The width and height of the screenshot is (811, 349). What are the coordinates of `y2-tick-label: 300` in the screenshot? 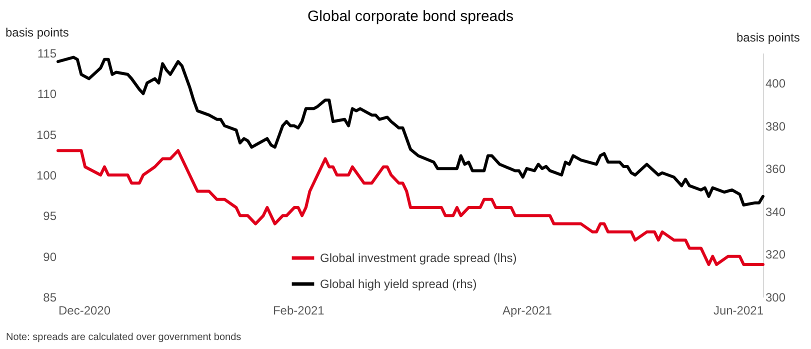 It's located at (776, 297).